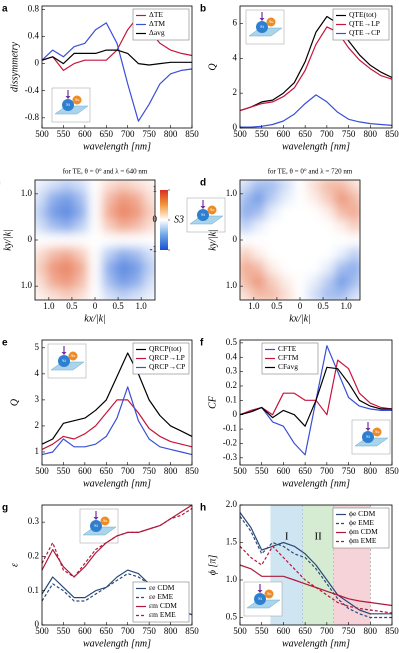  I want to click on region-label: II, so click(319, 537).